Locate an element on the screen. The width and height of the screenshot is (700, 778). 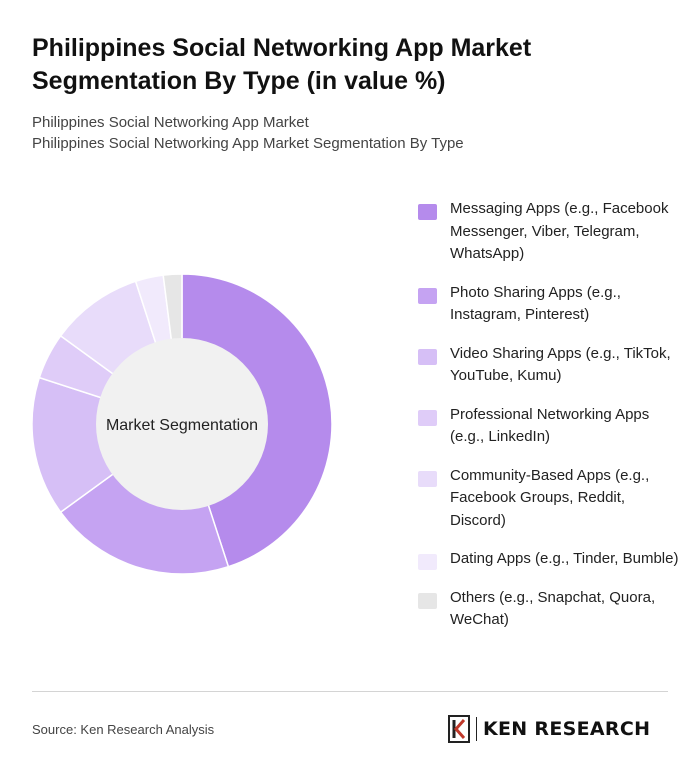
legend-label: Others (e.g., Snapchat, Quora, WeChat) is located at coordinates (553, 608).